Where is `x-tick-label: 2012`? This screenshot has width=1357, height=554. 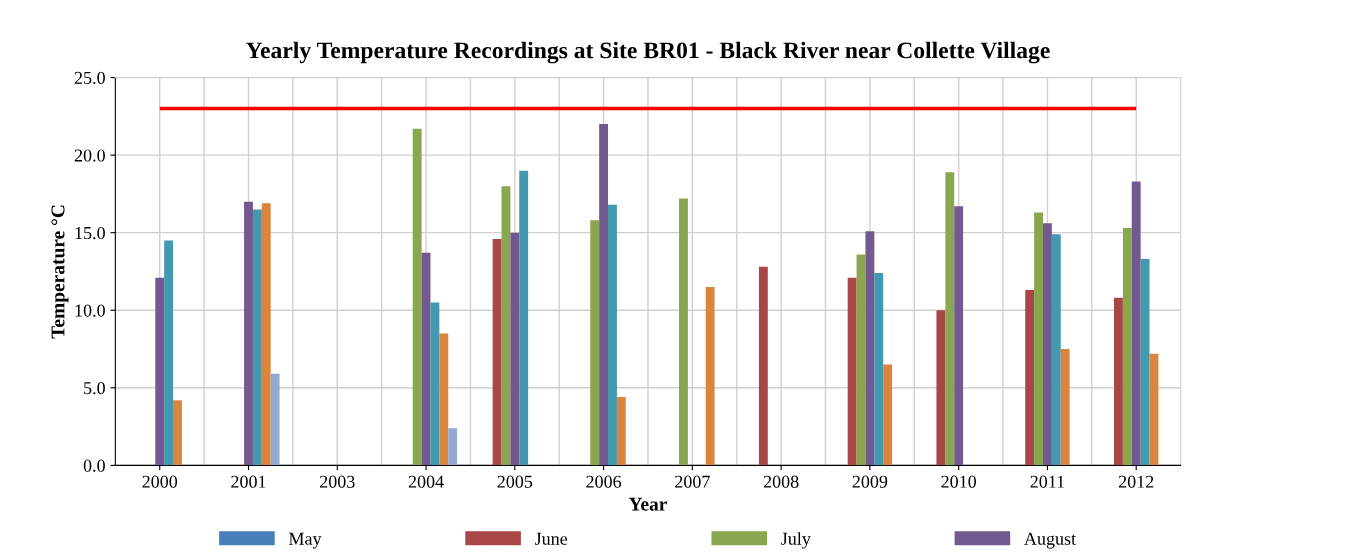
x-tick-label: 2012 is located at coordinates (1136, 481).